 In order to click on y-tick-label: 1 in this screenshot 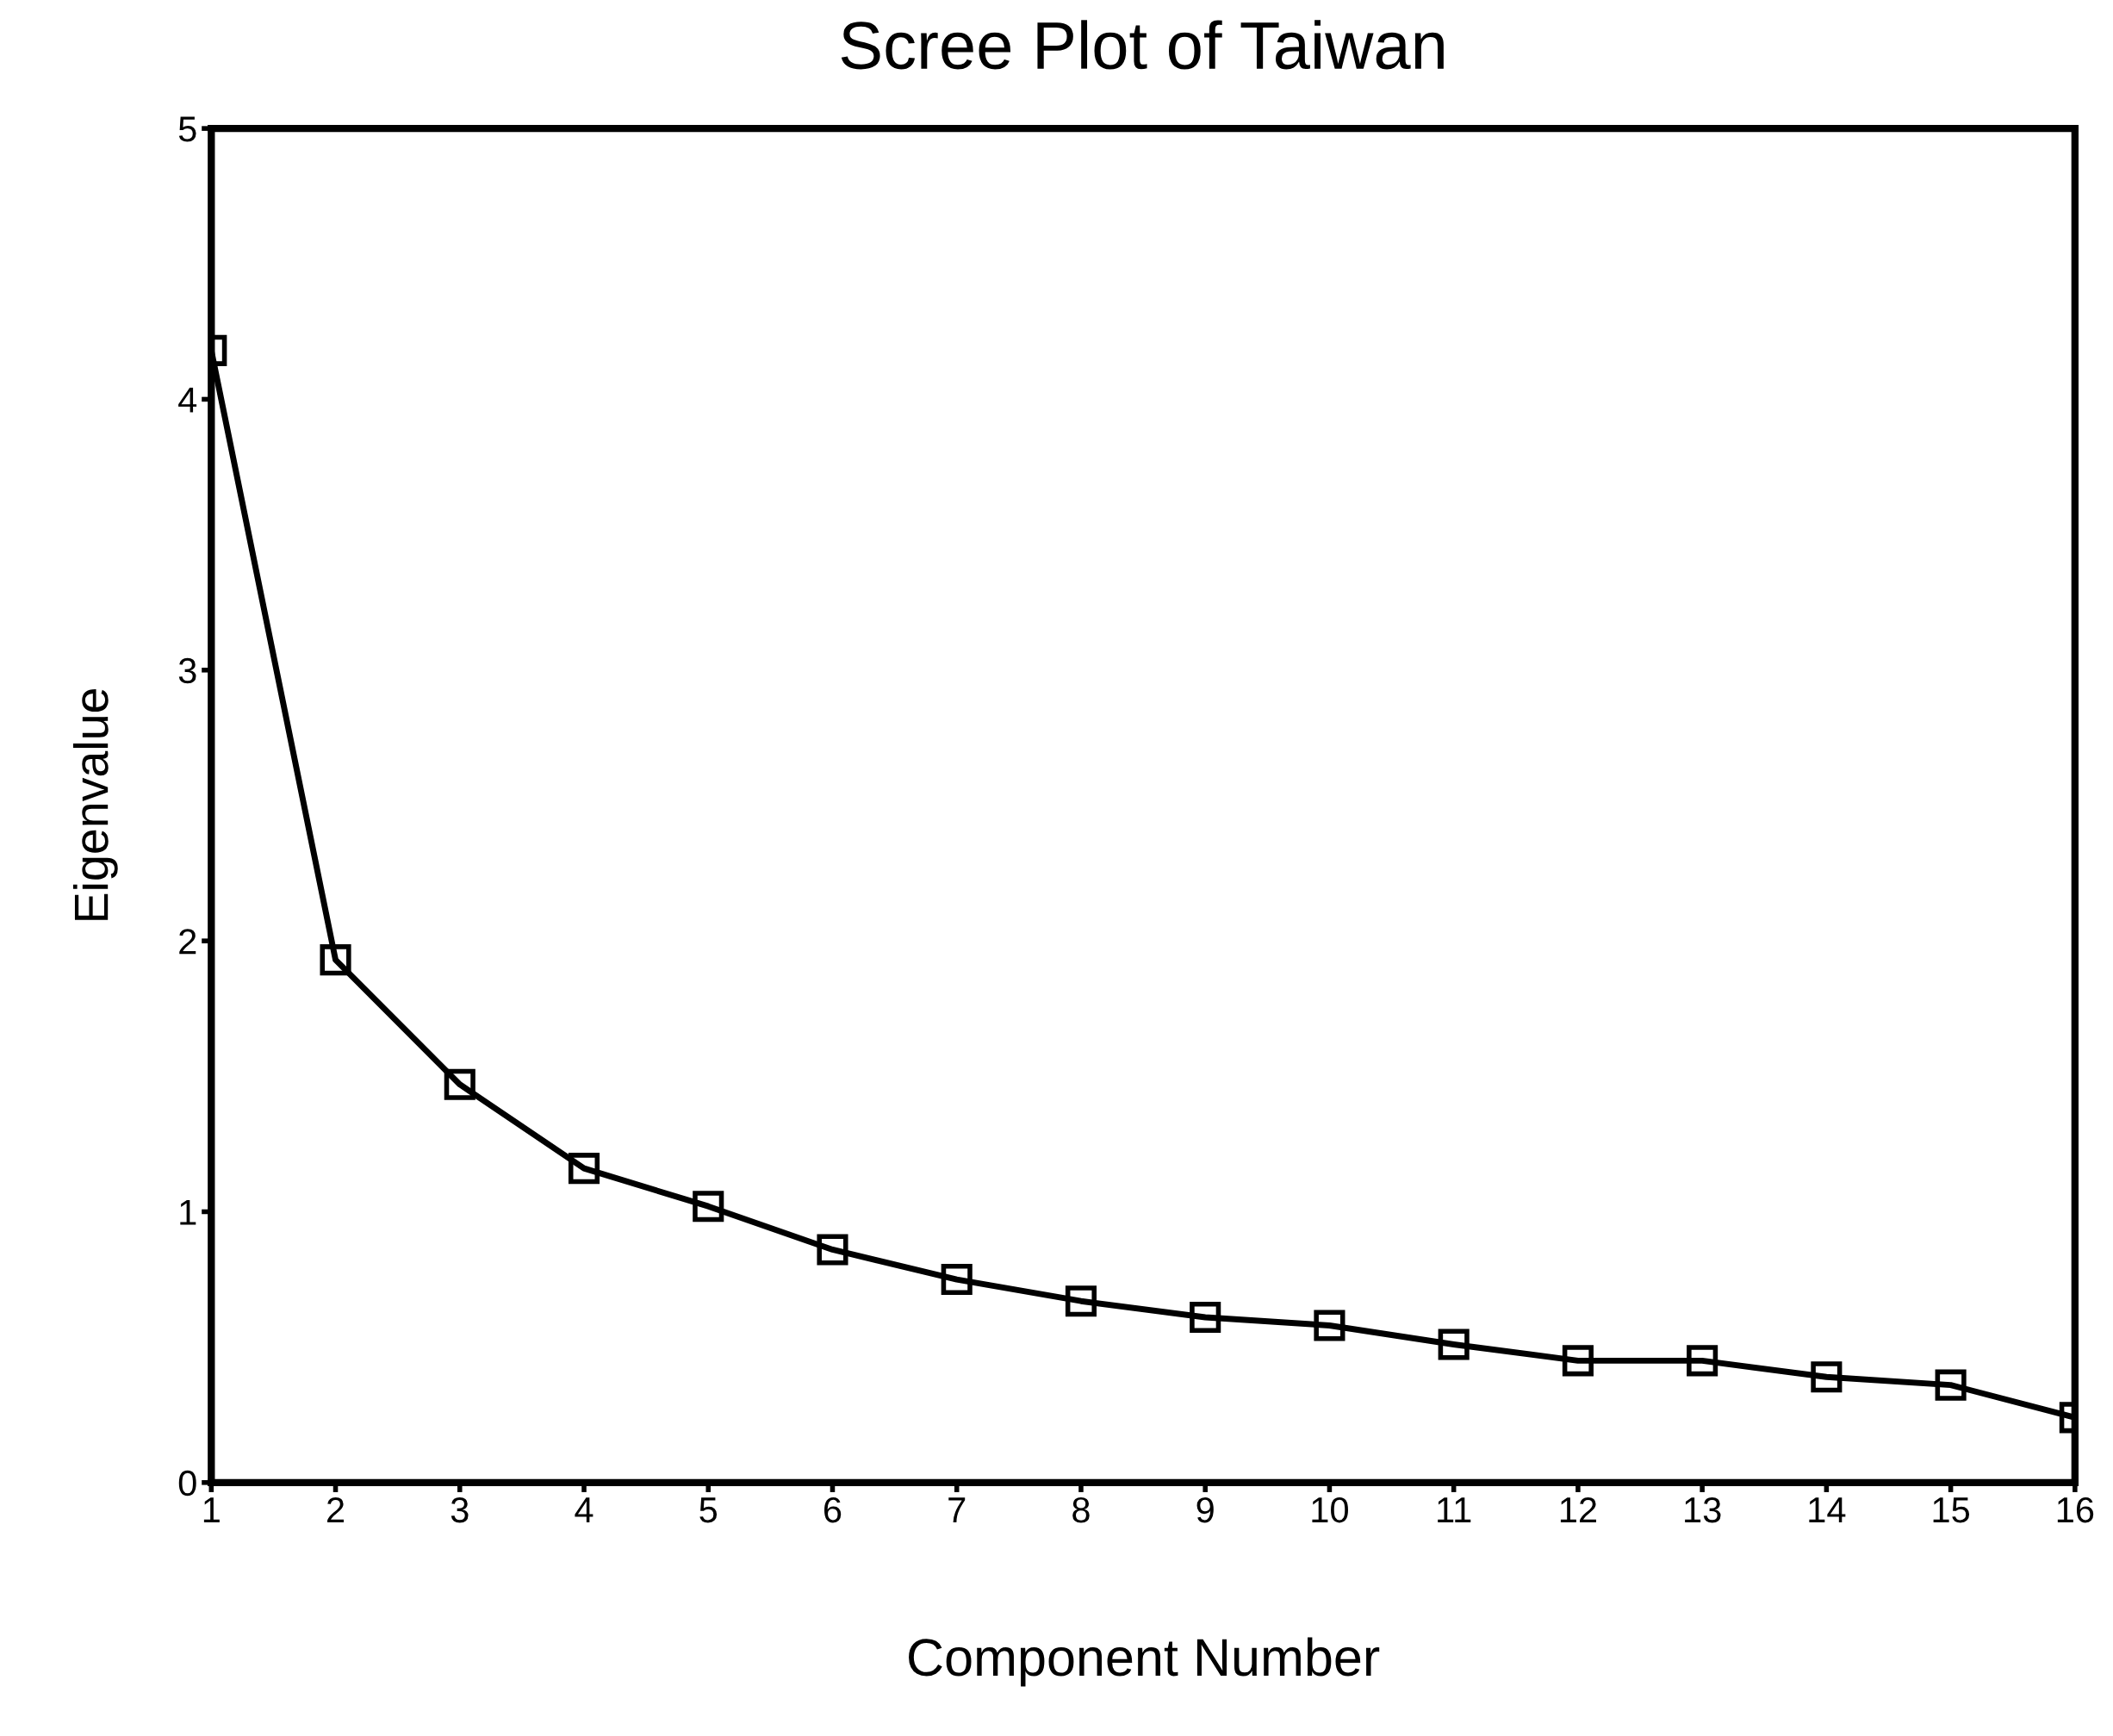, I will do `click(188, 1212)`.